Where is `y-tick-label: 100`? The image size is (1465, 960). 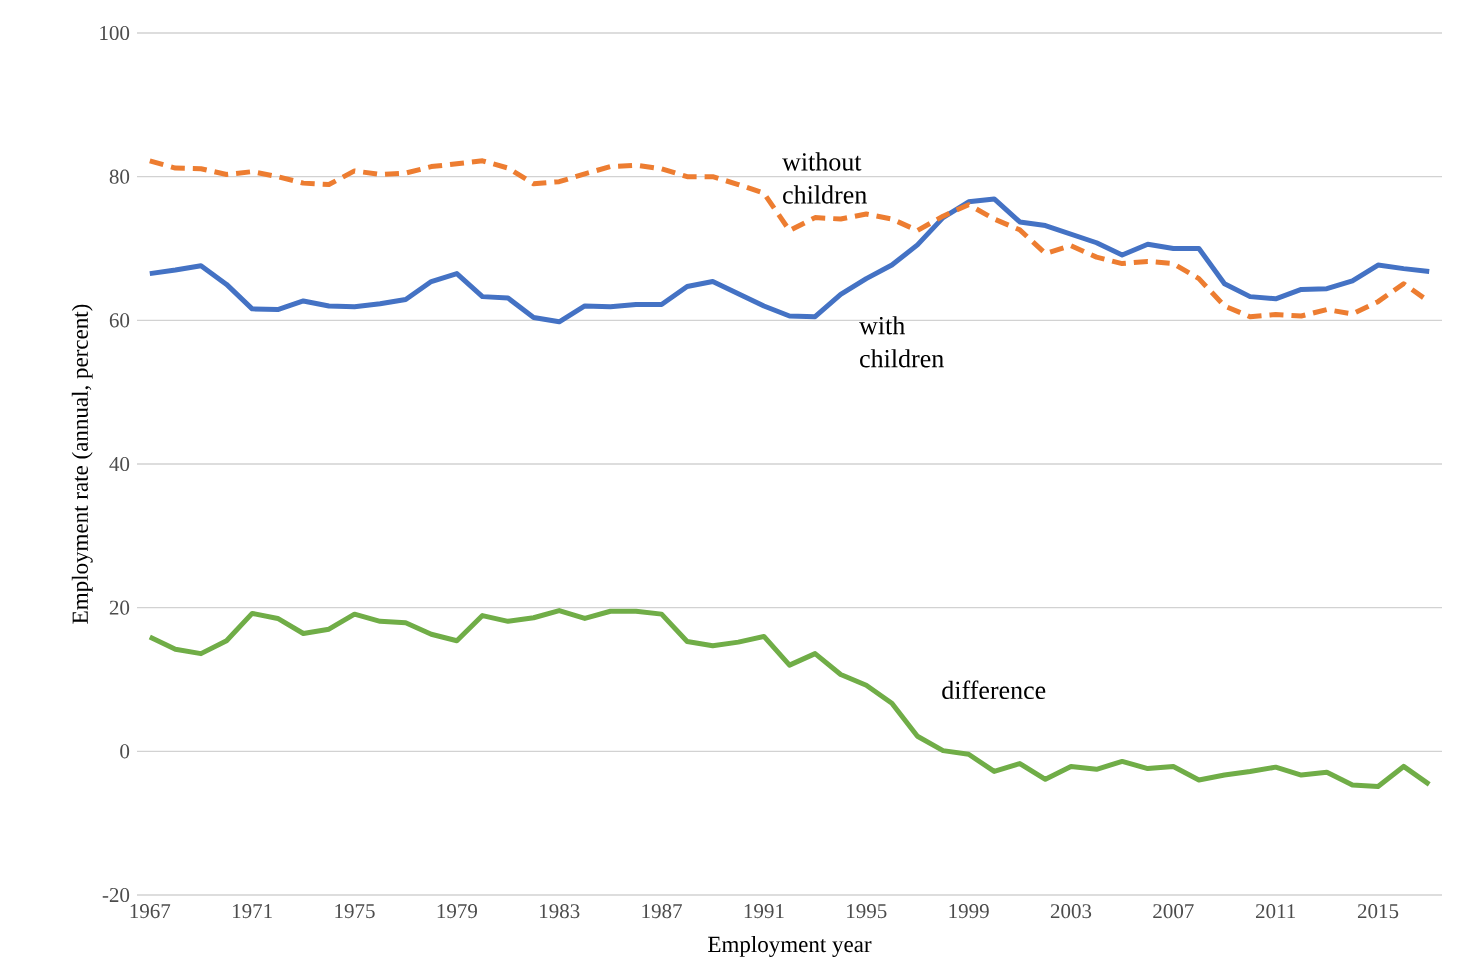 y-tick-label: 100 is located at coordinates (115, 33).